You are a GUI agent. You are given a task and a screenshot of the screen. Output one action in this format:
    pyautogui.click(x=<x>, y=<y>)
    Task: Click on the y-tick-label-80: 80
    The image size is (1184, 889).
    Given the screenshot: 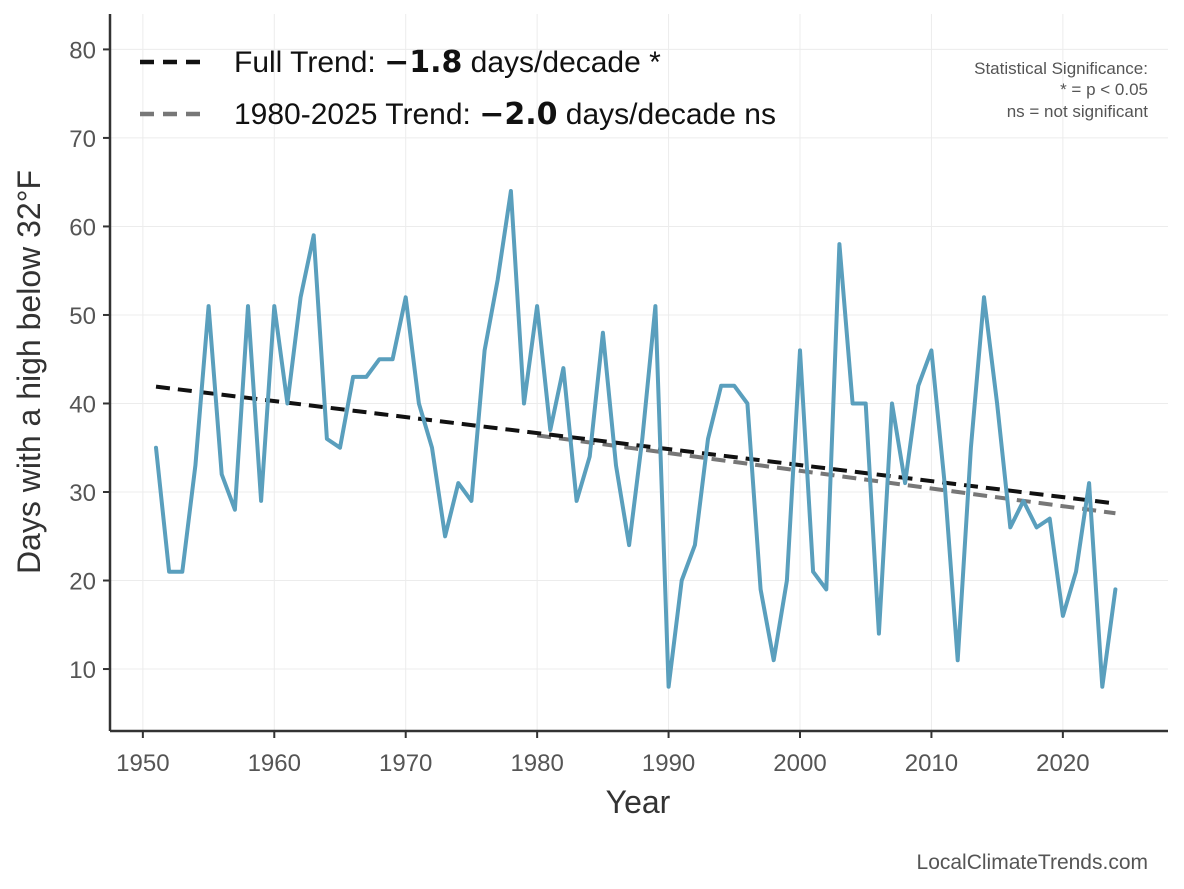 What is the action you would take?
    pyautogui.click(x=82, y=50)
    